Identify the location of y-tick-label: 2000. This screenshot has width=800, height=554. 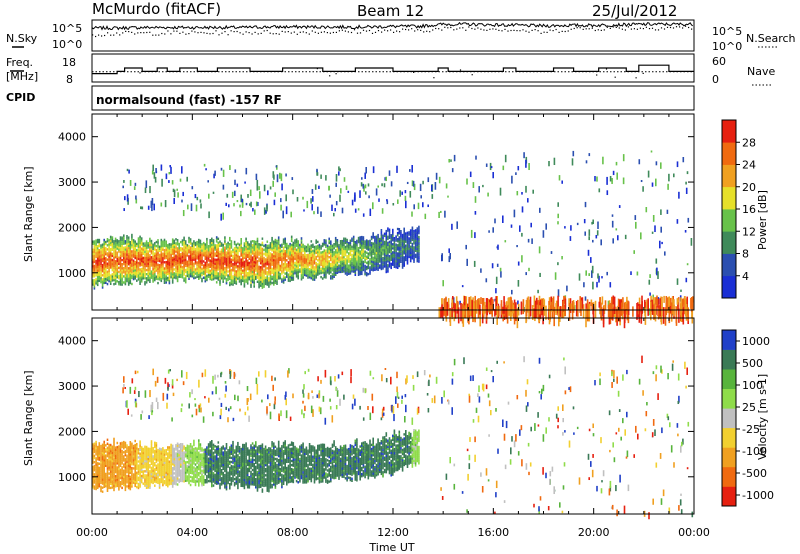
(72, 227).